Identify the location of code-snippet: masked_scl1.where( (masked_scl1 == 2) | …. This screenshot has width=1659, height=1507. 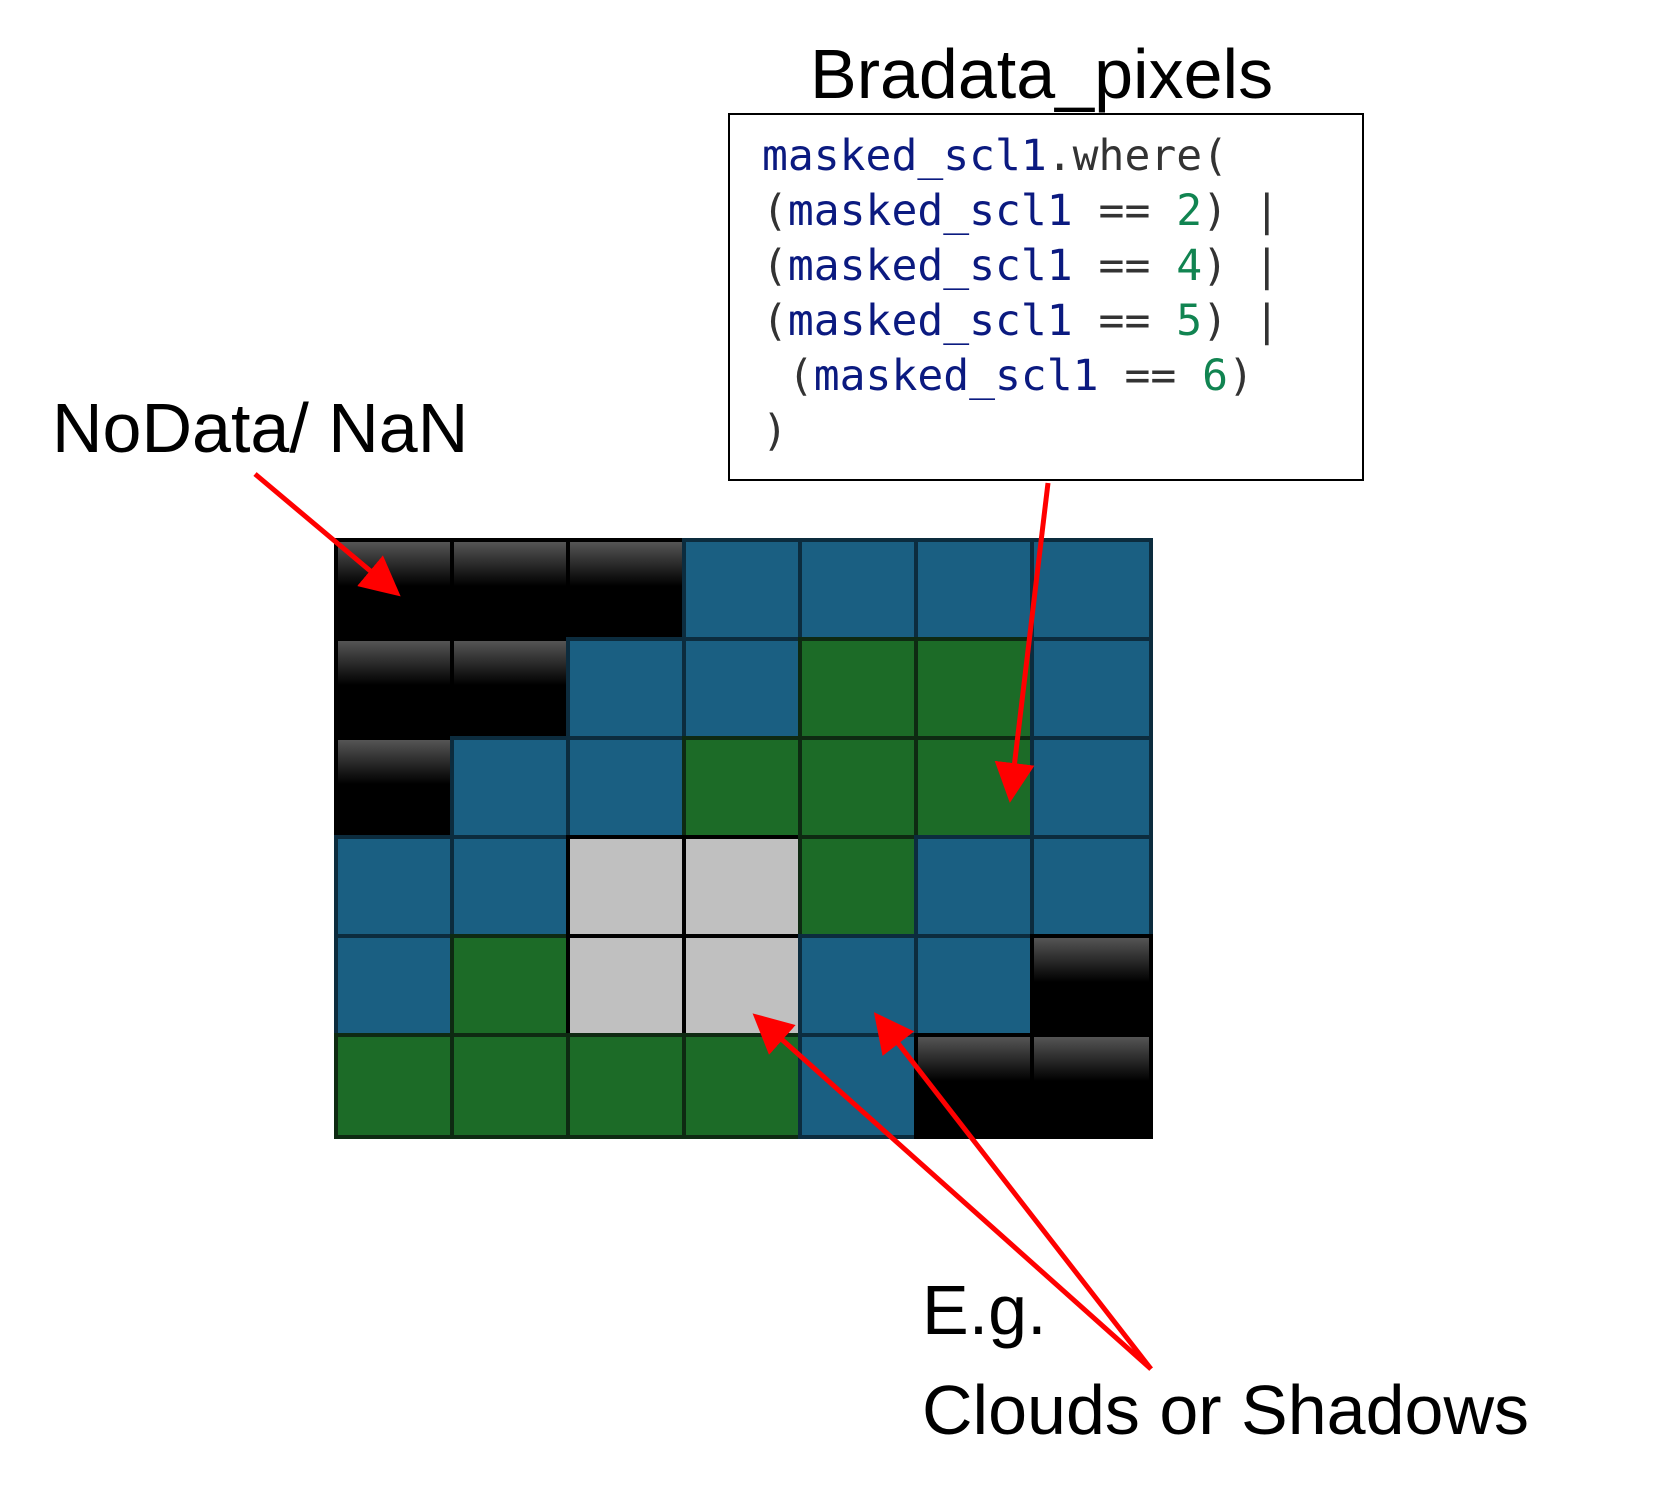
(1021, 294).